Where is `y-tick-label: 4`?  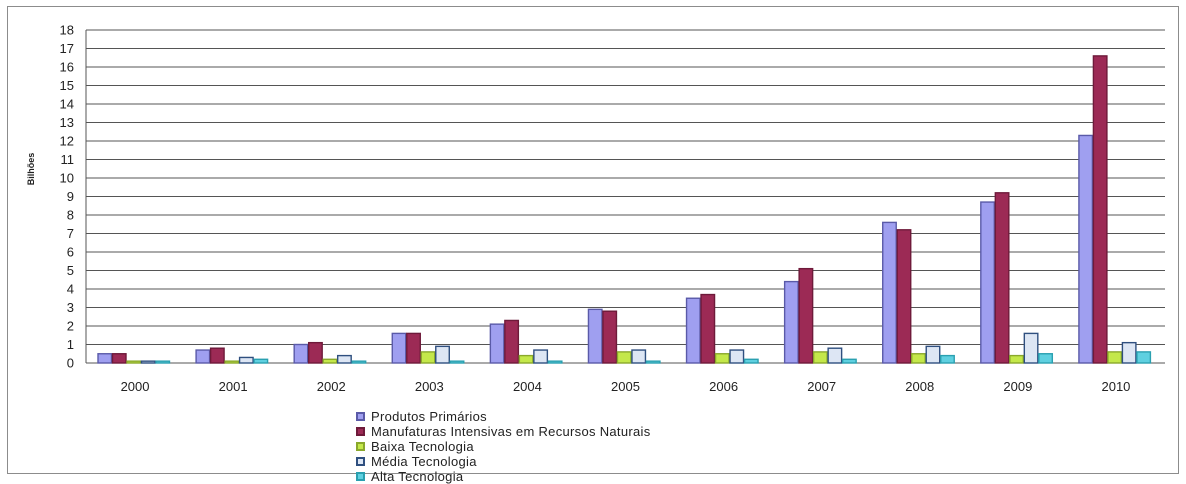 y-tick-label: 4 is located at coordinates (70, 289).